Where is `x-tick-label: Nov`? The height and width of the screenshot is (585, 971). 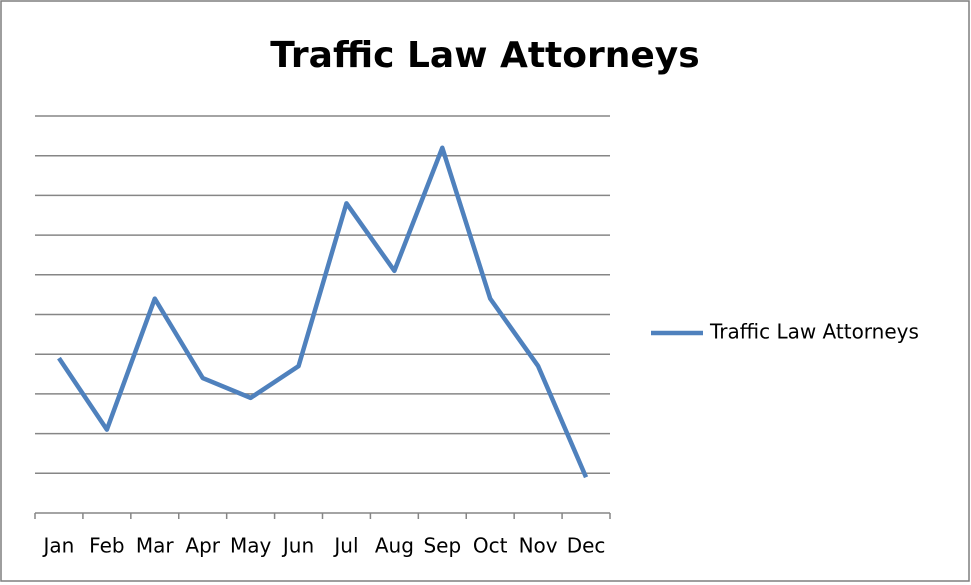 x-tick-label: Nov is located at coordinates (538, 546).